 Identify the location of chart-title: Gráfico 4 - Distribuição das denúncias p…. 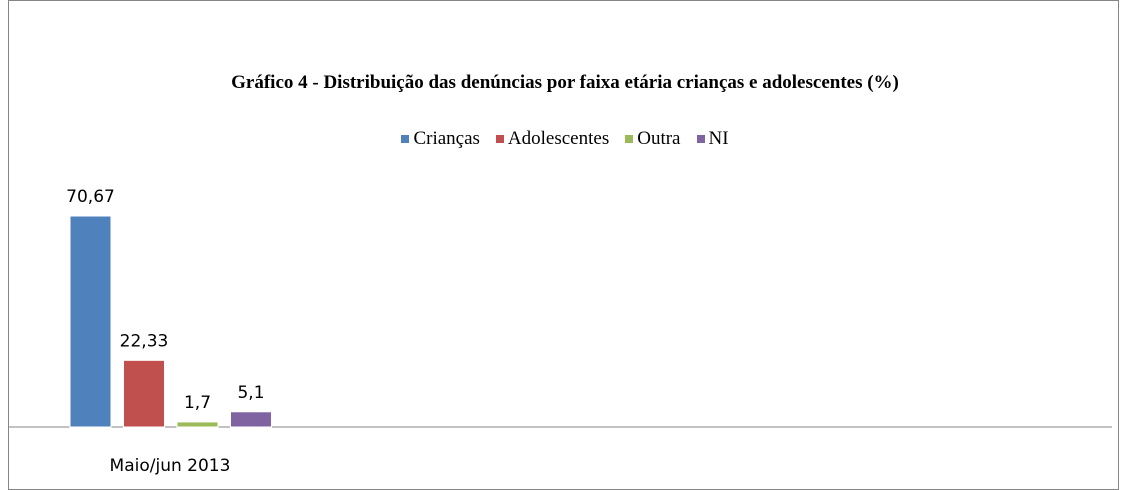
(565, 82).